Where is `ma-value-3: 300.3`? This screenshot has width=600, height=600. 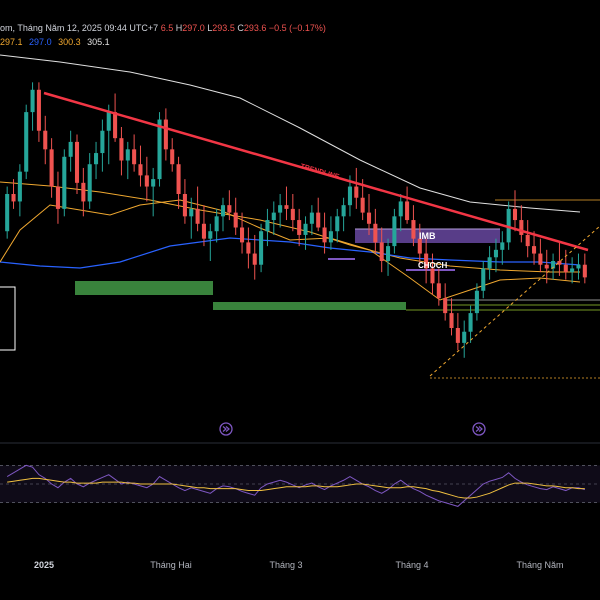 ma-value-3: 300.3 is located at coordinates (69, 42).